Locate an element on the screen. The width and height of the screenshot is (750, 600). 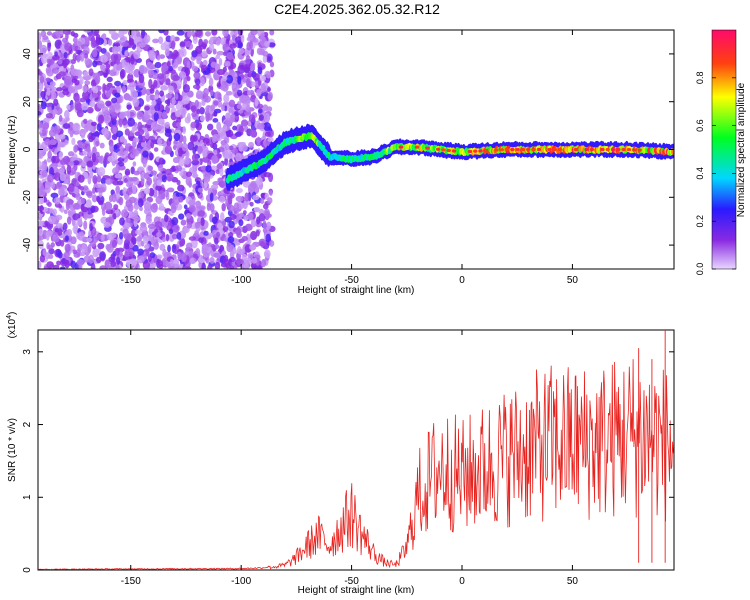
colorbar-ticks: 0.0 0.2 0.4 0.6 0.8 is located at coordinates (715, 173).